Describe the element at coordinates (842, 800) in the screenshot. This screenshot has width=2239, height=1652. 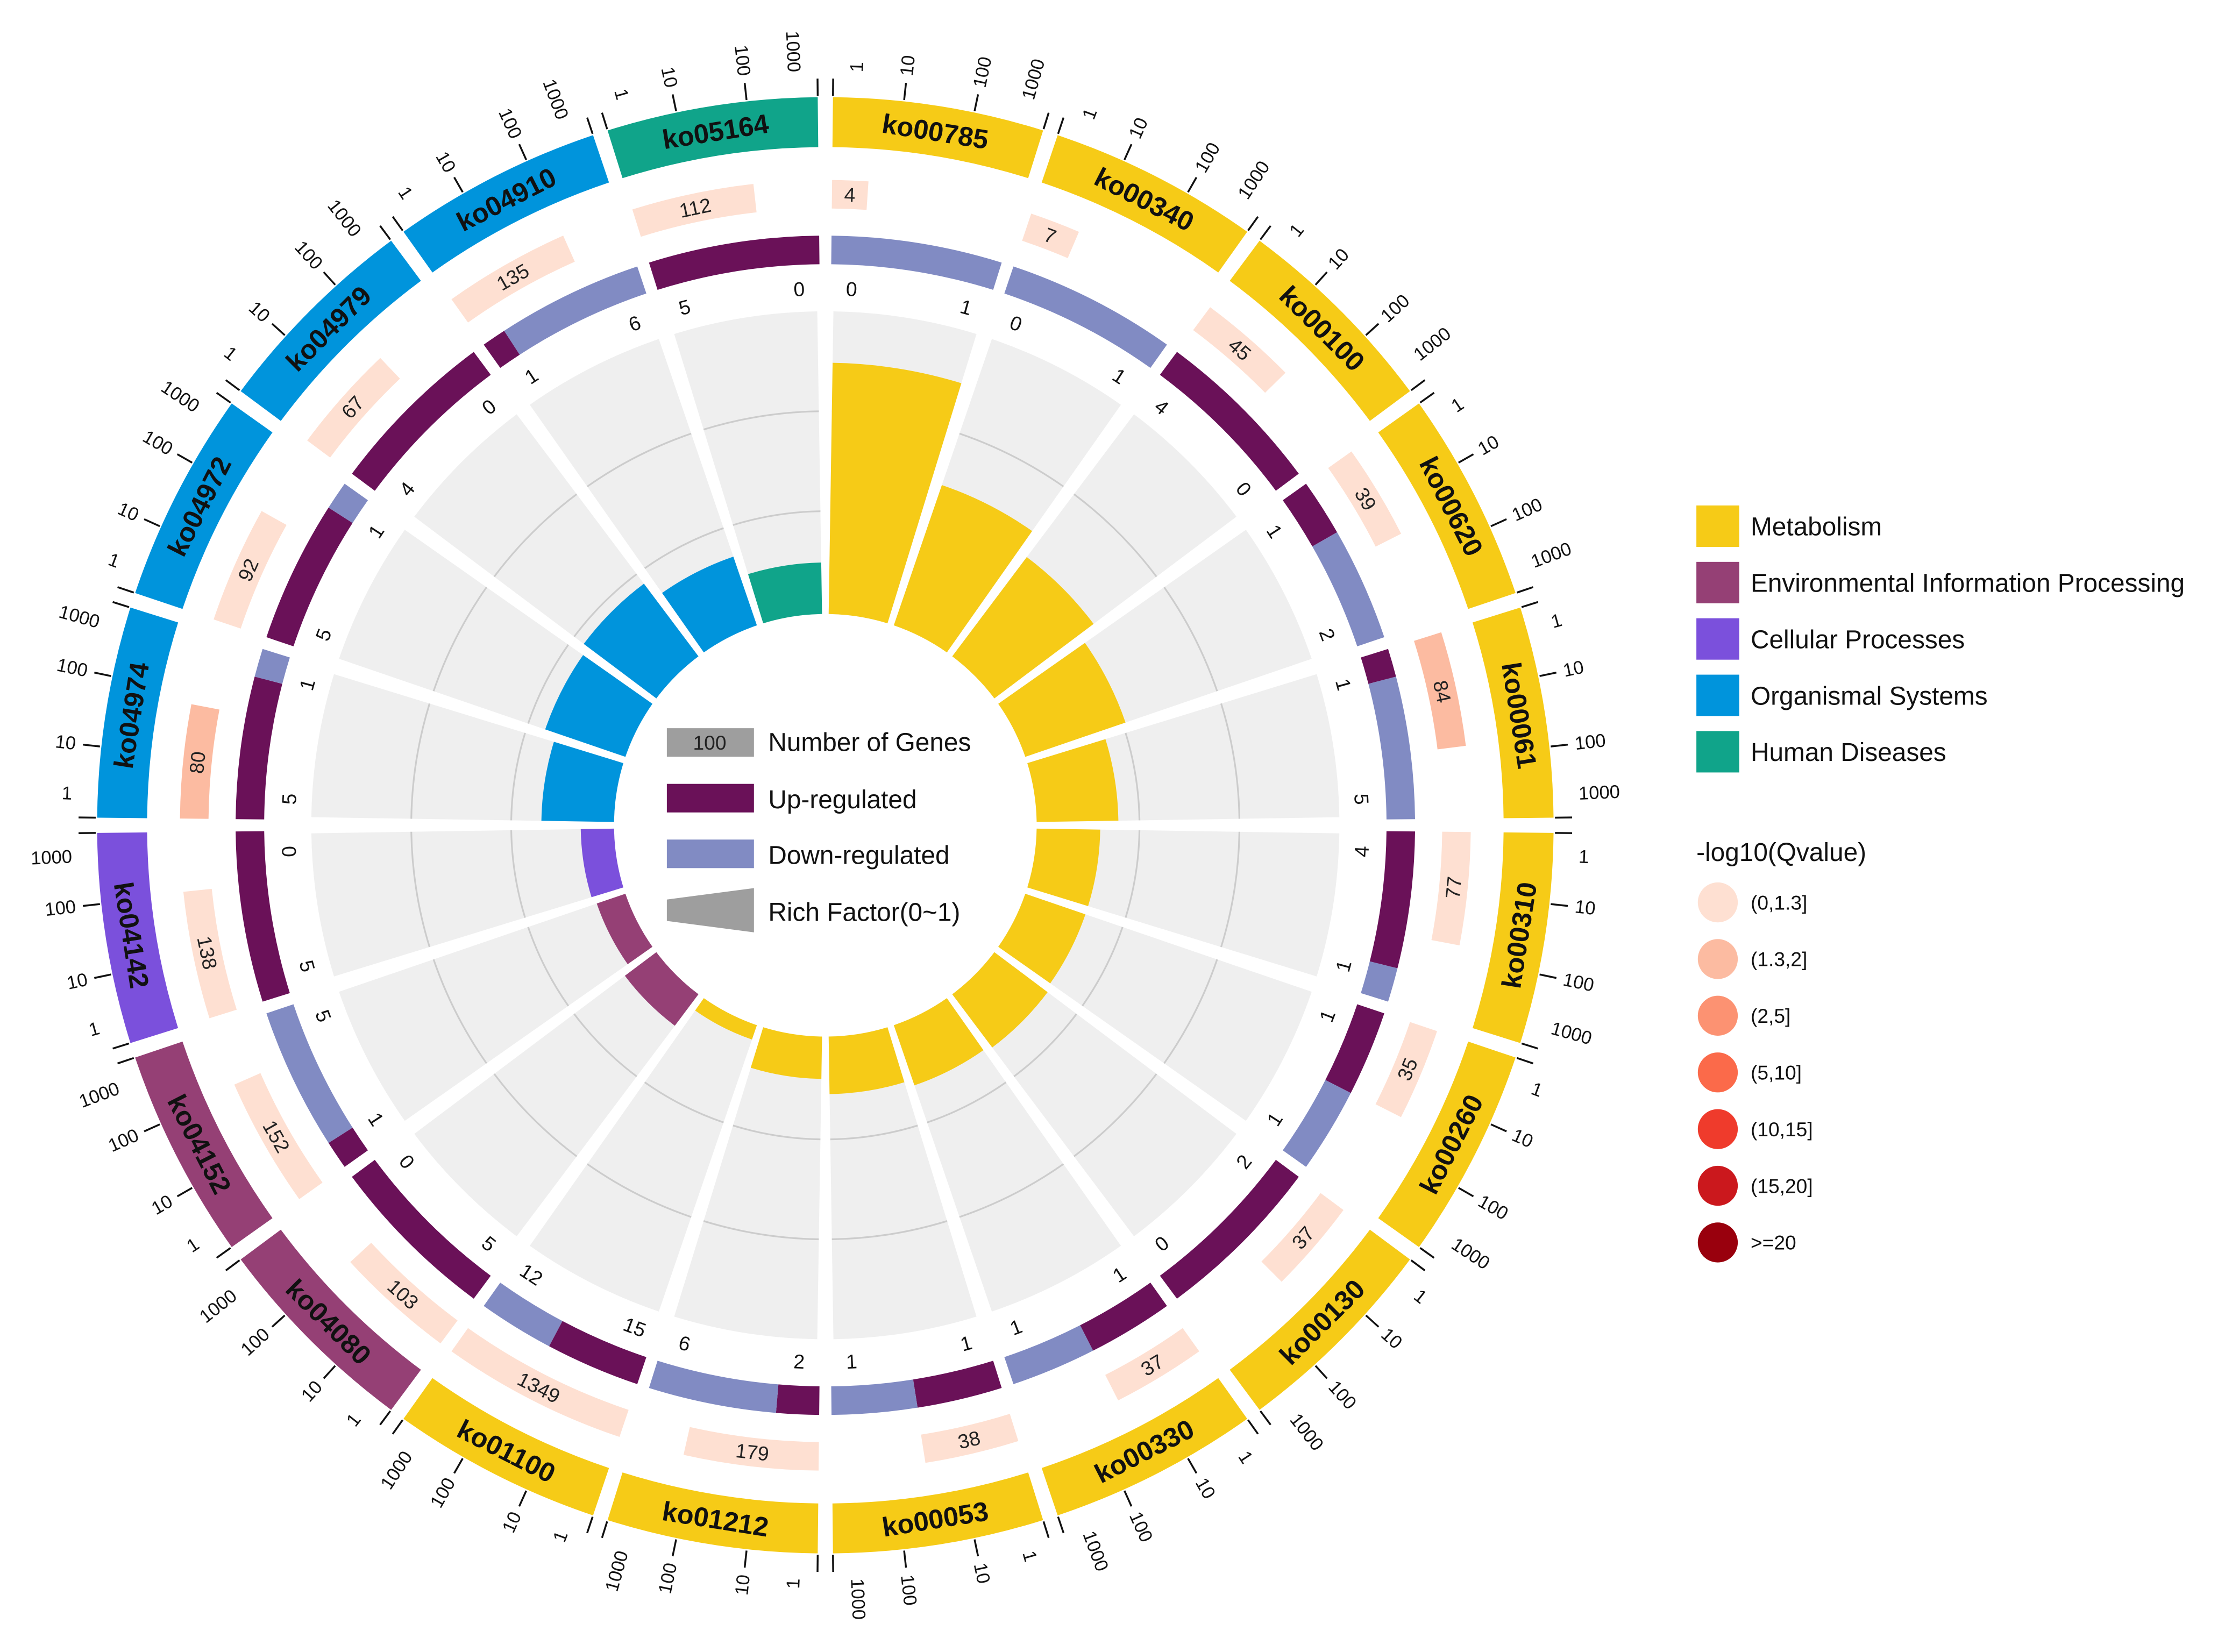
I see `up-legend-label: Up-regulated` at that location.